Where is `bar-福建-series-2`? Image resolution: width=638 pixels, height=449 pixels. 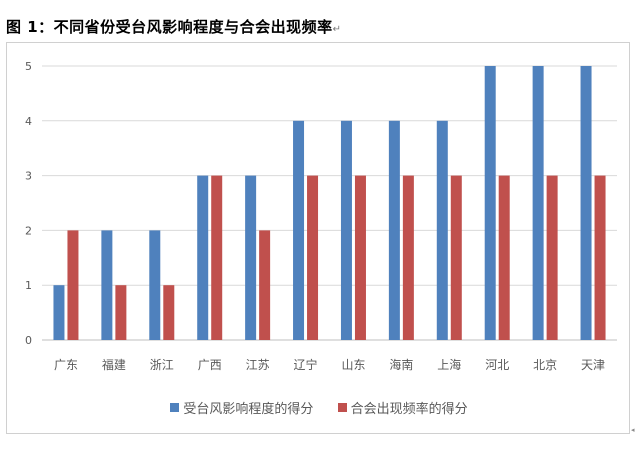 bar-福建-series-2 is located at coordinates (121, 312).